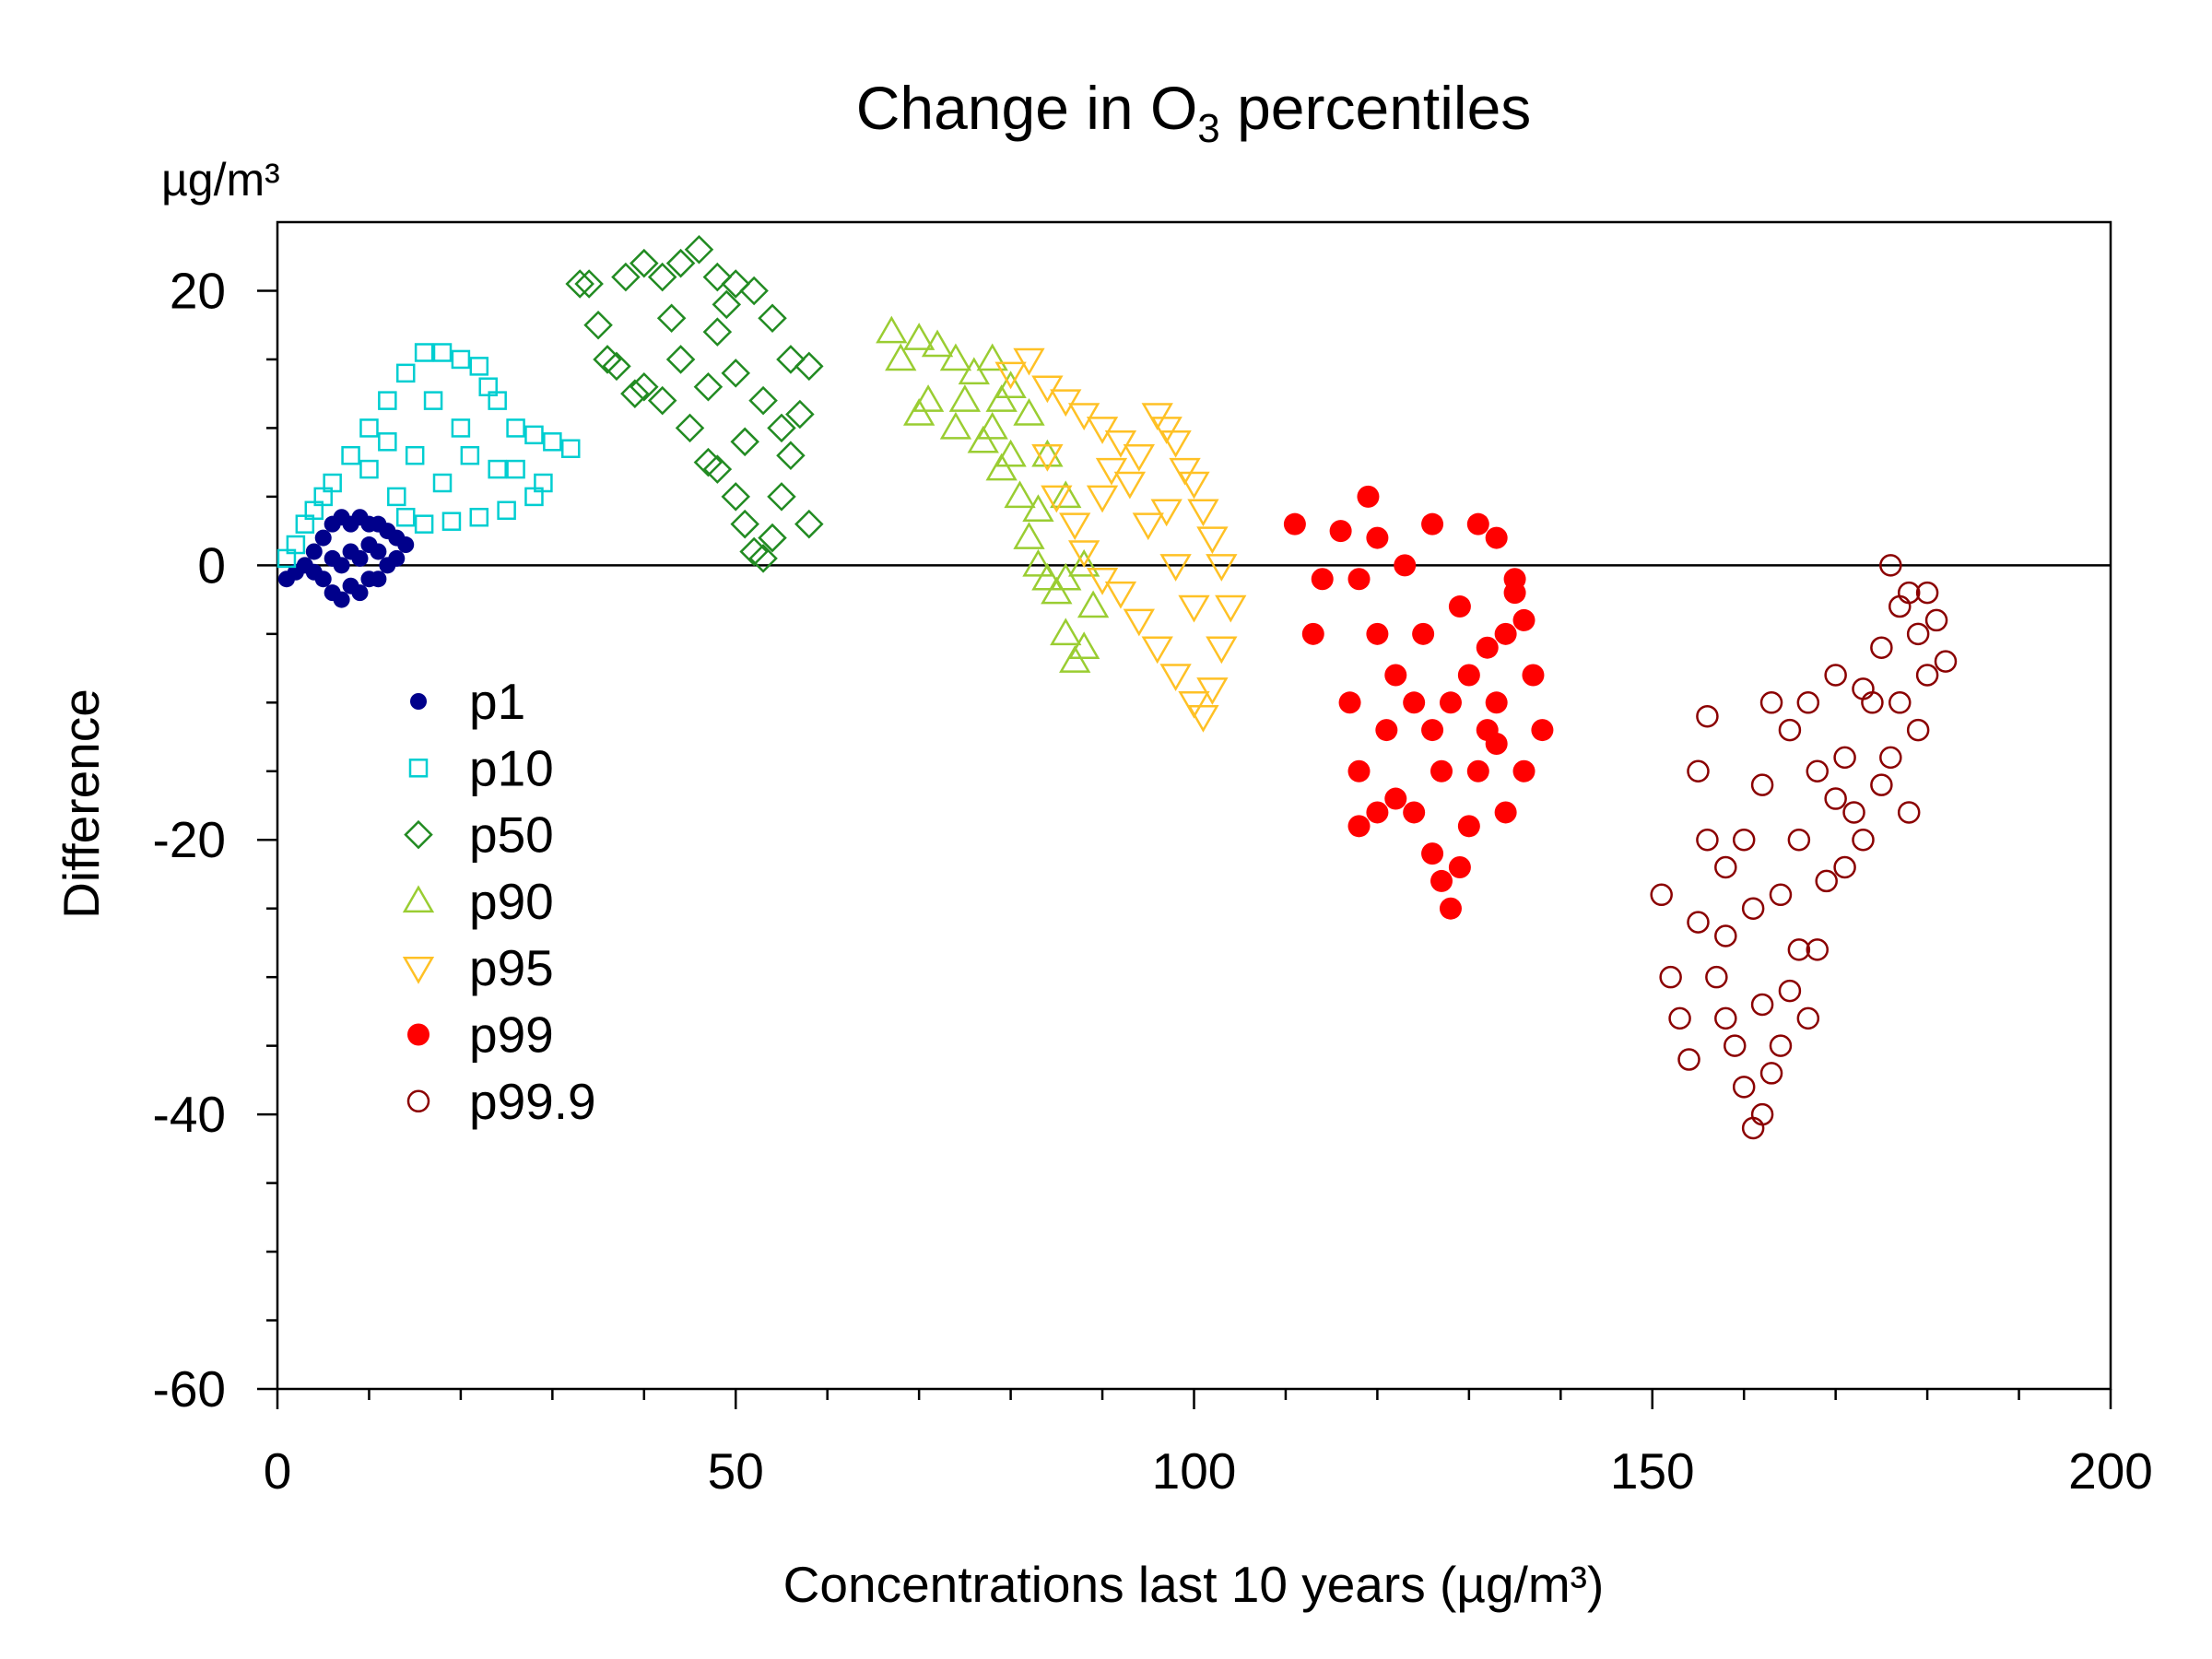 This screenshot has height=1659, width=2212. Describe the element at coordinates (511, 767) in the screenshot. I see `legend-label: p10` at that location.